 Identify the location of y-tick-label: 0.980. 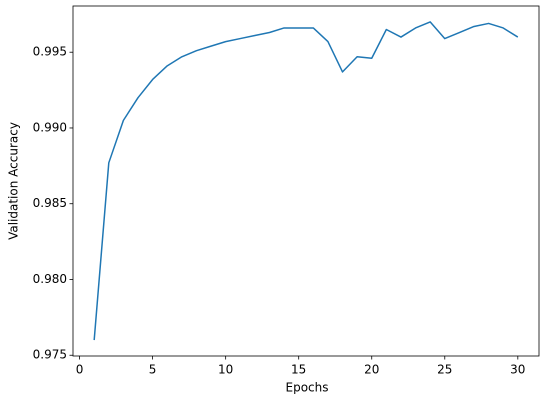
(50, 279).